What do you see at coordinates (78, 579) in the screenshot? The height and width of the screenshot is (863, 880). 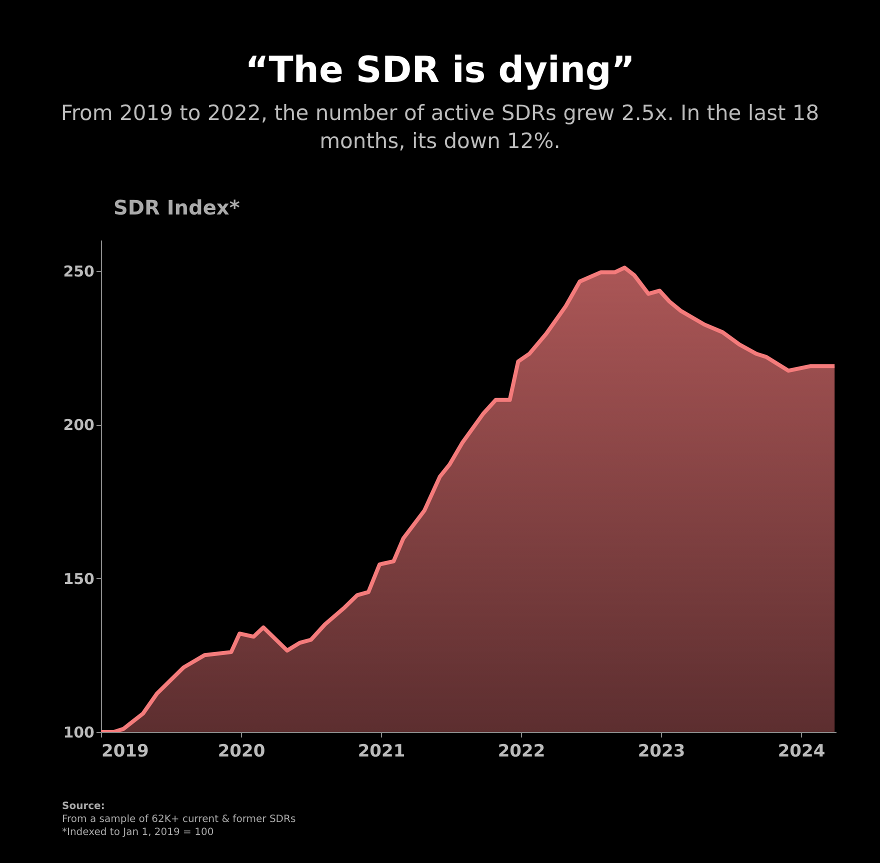 I see `y-tick-label: 150` at bounding box center [78, 579].